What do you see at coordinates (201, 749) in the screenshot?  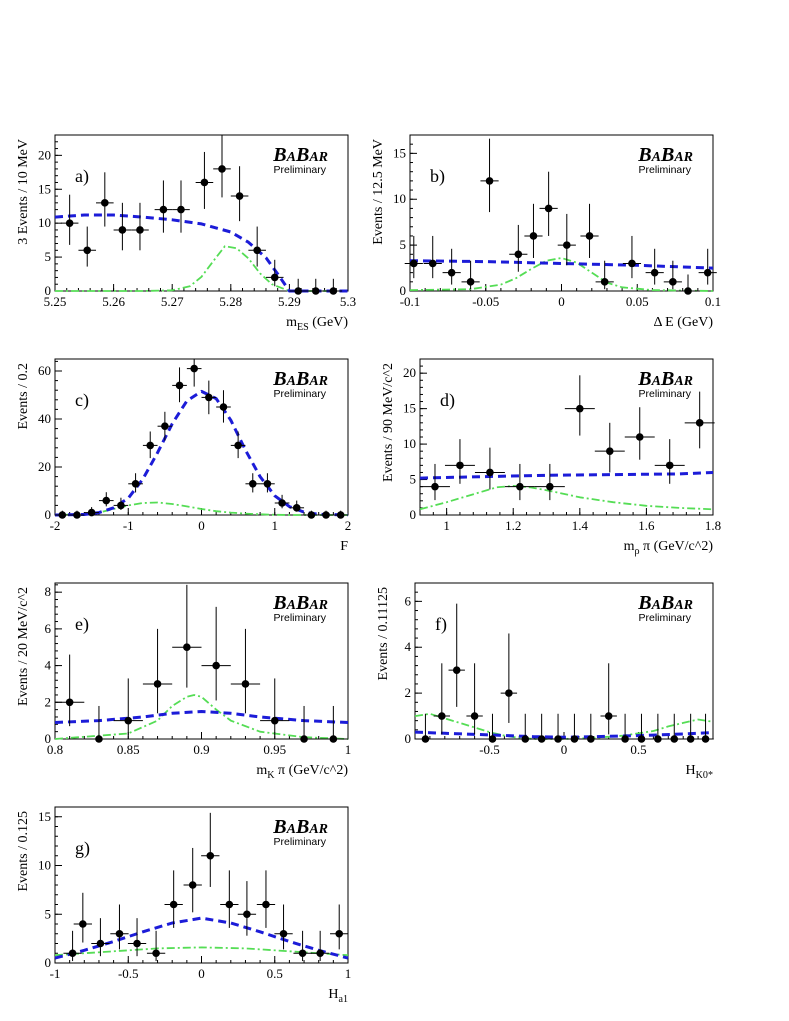 I see `x-tick-label: 0.9` at bounding box center [201, 749].